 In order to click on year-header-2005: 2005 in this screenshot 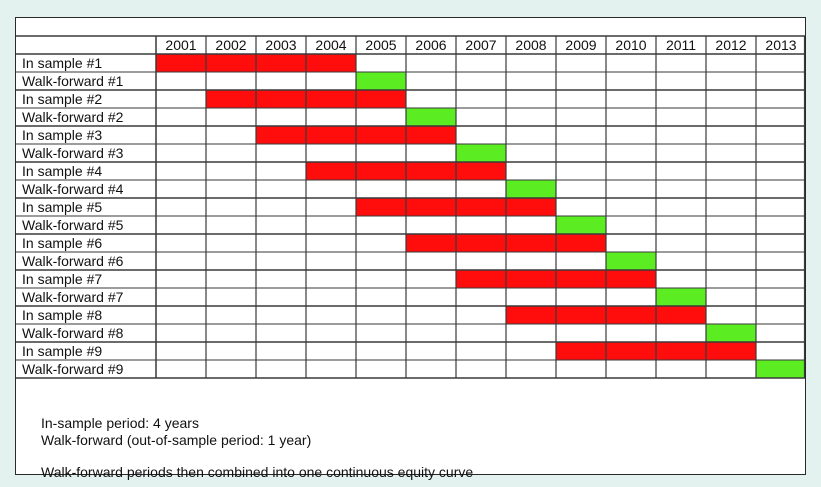, I will do `click(381, 45)`.